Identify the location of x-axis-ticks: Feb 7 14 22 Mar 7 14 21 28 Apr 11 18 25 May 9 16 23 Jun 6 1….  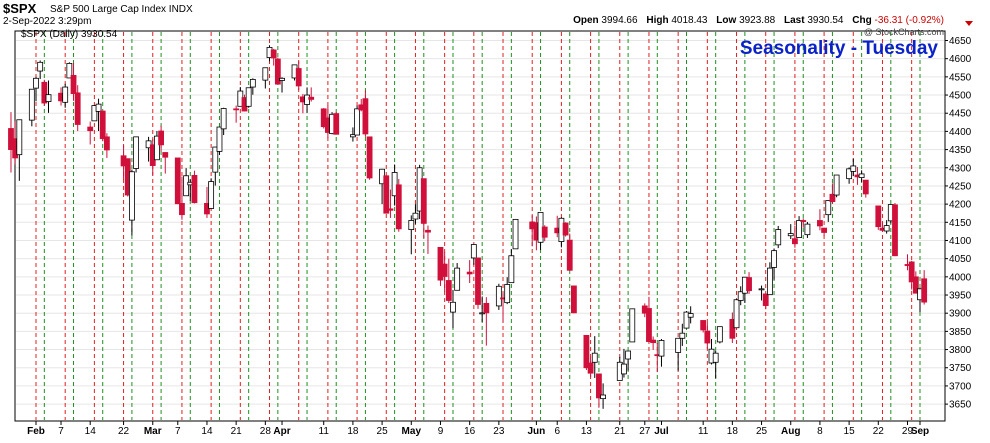
(478, 429).